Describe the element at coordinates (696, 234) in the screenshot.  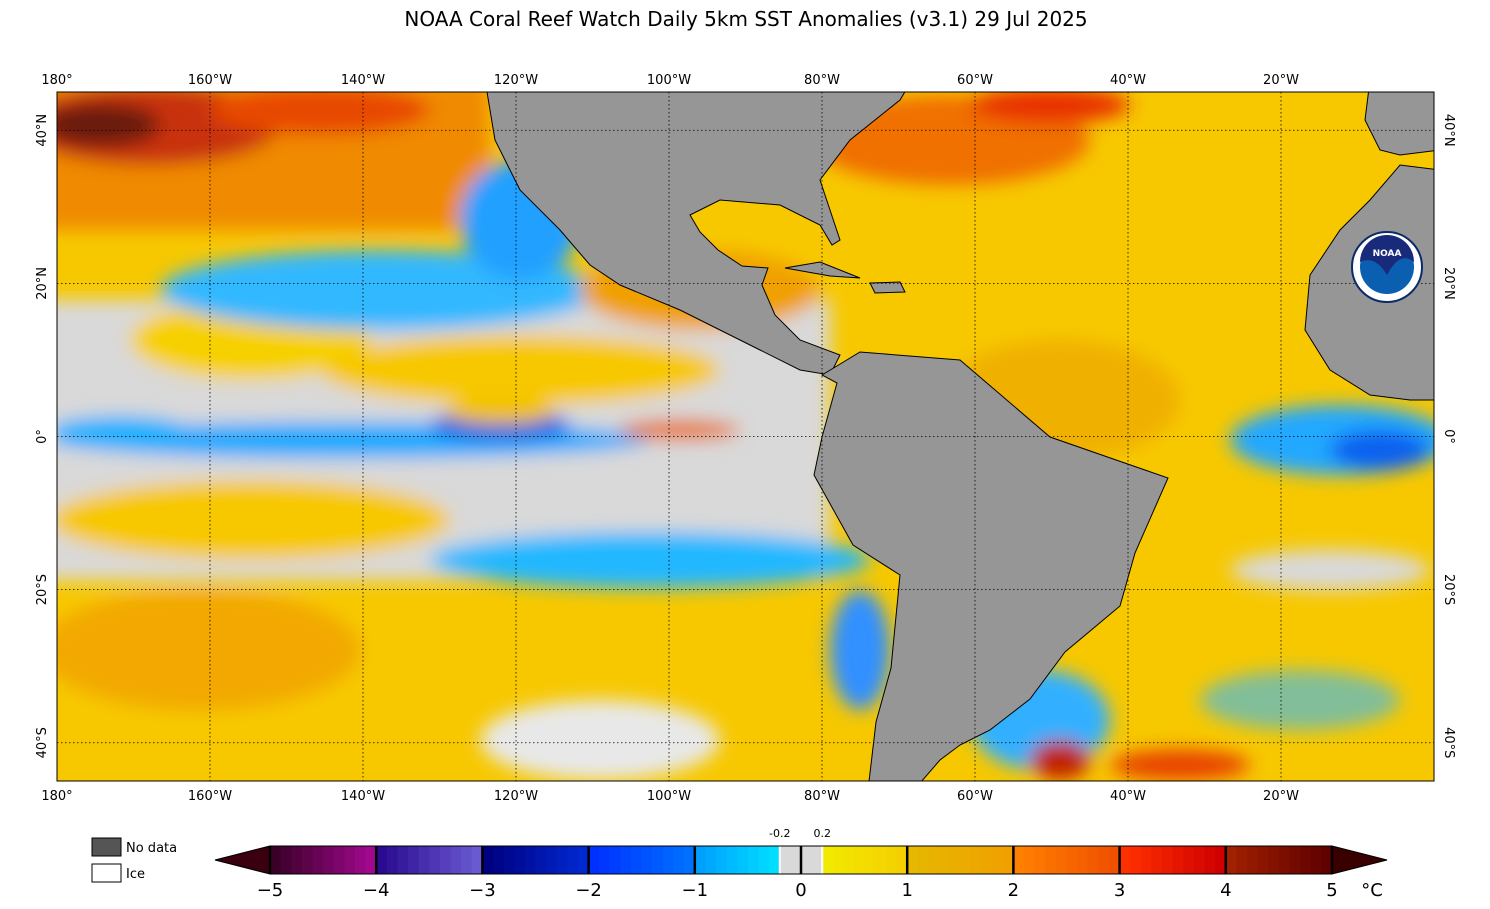
I see `north-america` at that location.